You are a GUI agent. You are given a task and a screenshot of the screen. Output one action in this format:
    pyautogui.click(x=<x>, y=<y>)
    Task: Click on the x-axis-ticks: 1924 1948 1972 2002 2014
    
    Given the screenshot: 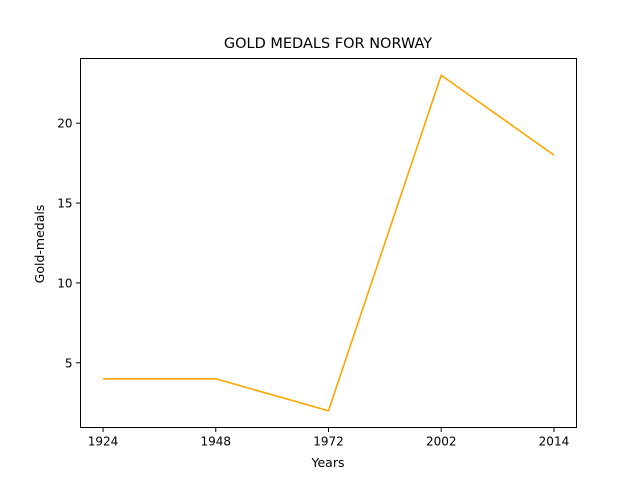 What is the action you would take?
    pyautogui.click(x=329, y=438)
    